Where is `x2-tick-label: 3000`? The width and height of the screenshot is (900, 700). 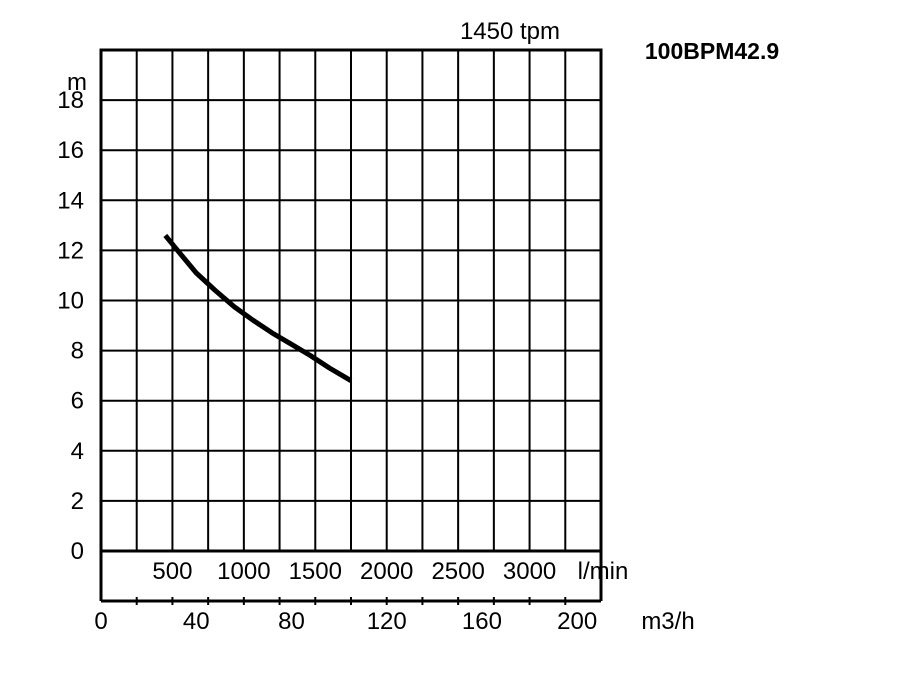
x2-tick-label: 3000 is located at coordinates (529, 571).